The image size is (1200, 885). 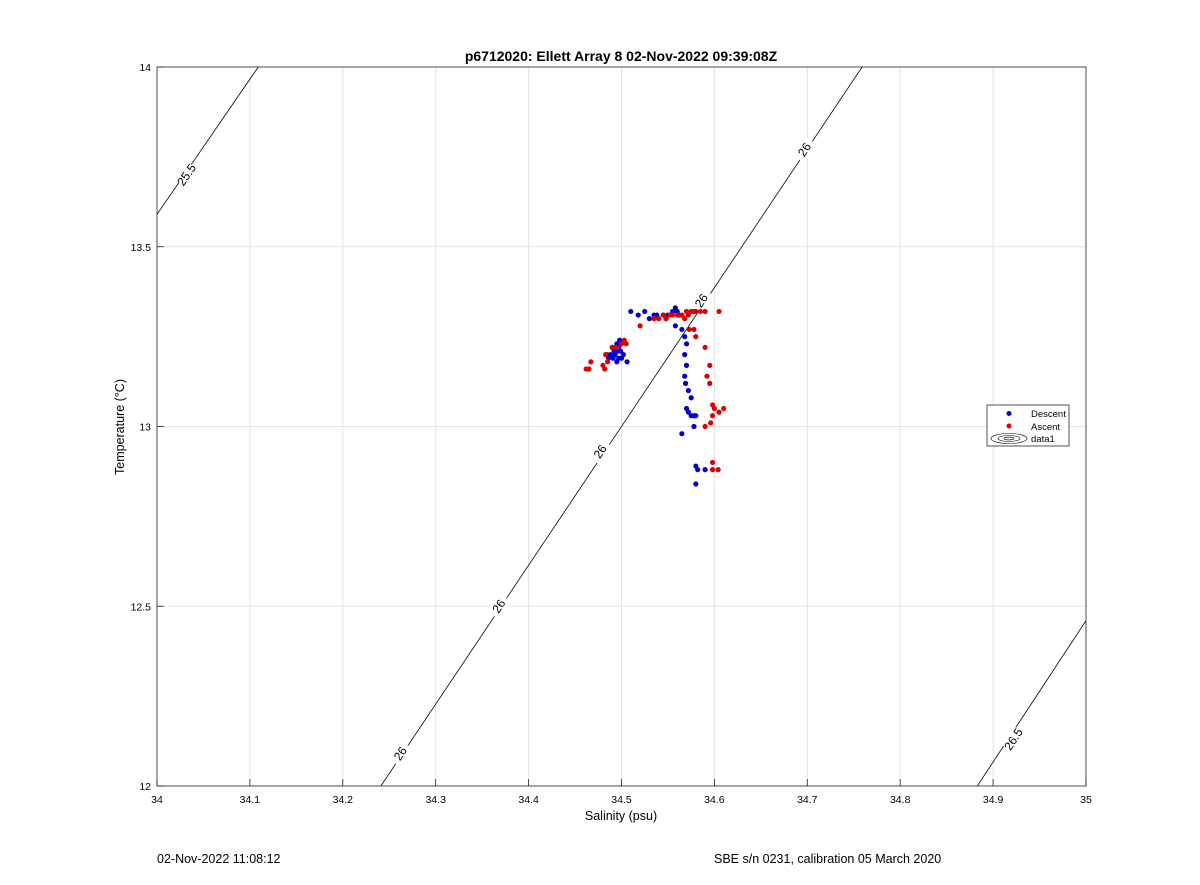 I want to click on density-contour-26.5: 26.5, so click(x=1031, y=703).